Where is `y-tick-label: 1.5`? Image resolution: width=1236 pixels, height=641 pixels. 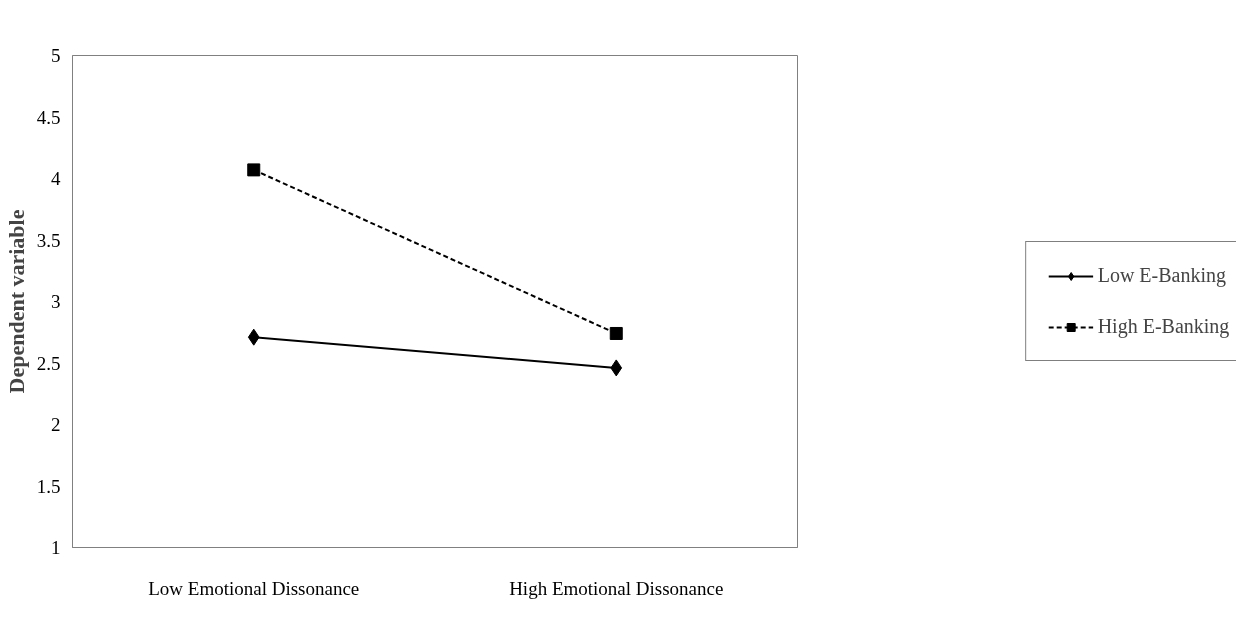 y-tick-label: 1.5 is located at coordinates (48, 486).